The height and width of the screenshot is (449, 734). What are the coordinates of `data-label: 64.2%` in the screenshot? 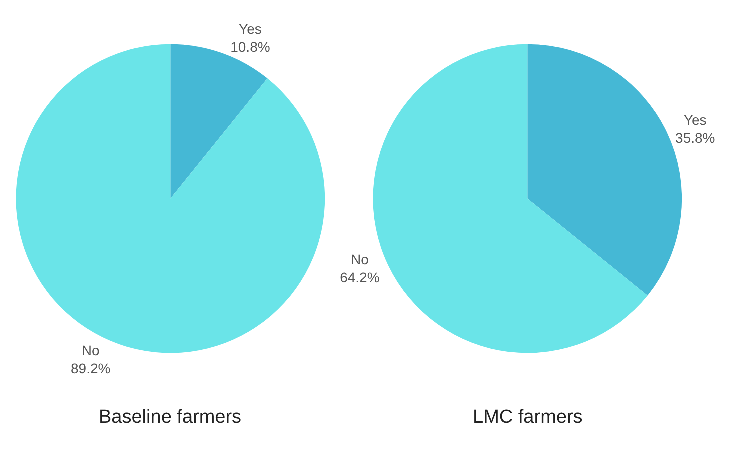 It's located at (360, 278).